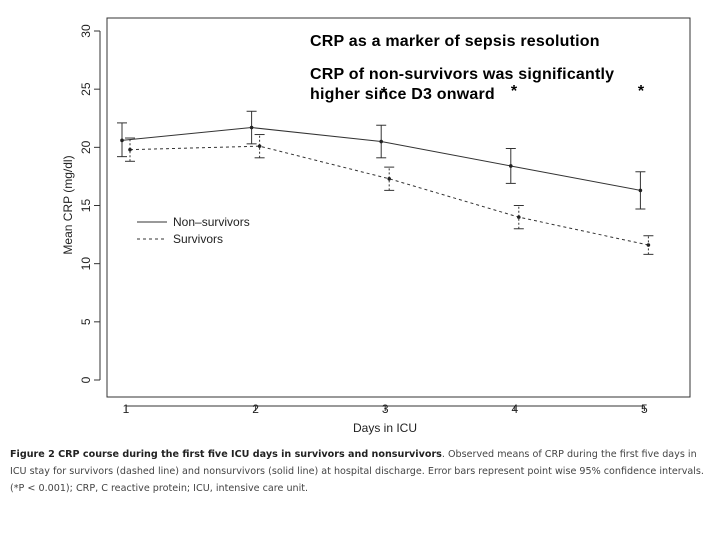 This screenshot has height=540, width=720. Describe the element at coordinates (255, 409) in the screenshot. I see `x-tick-label: 2` at that location.